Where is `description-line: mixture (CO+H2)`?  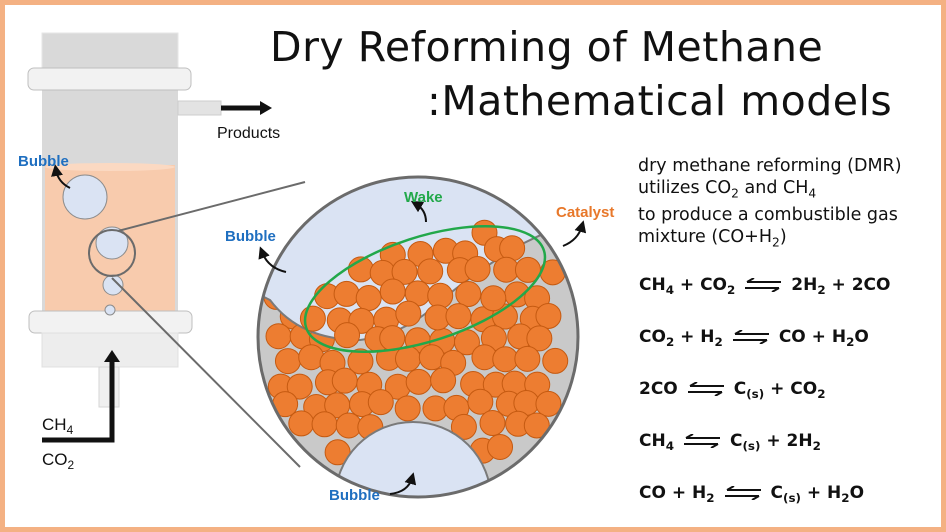 description-line: mixture (CO+H2) is located at coordinates (770, 239).